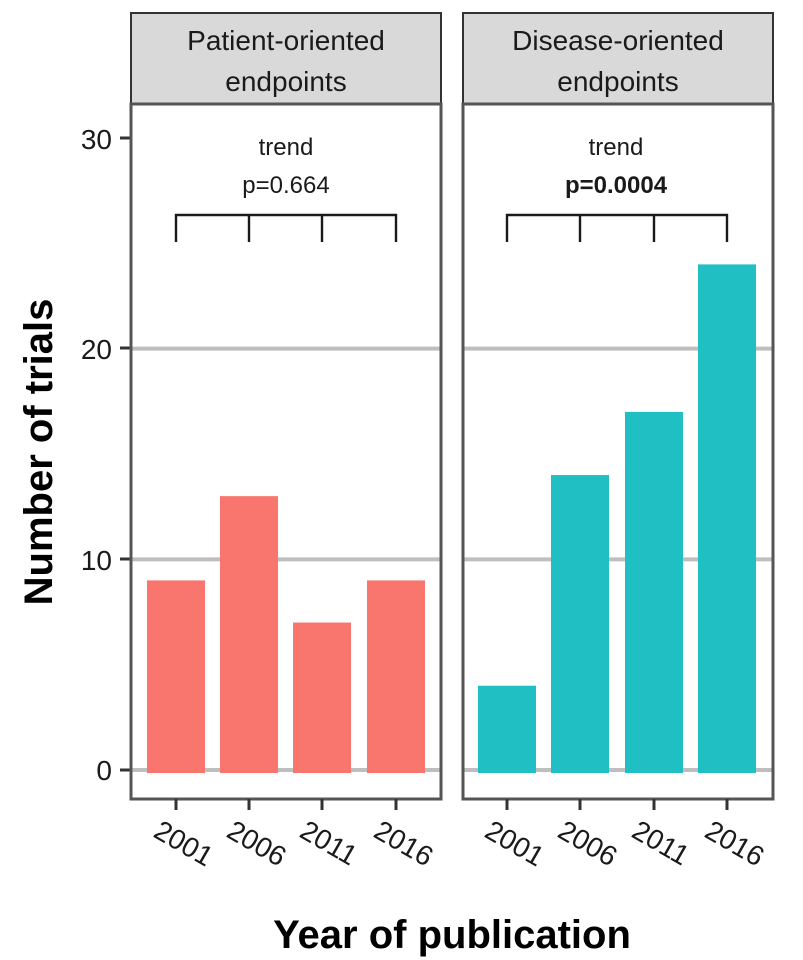  What do you see at coordinates (618, 40) in the screenshot?
I see `panel-strip-title: Disease-oriented` at bounding box center [618, 40].